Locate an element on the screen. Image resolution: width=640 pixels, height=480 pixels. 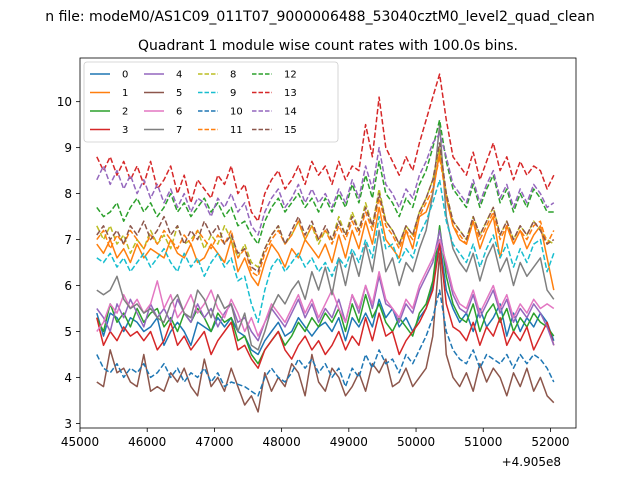
legend-label-12: 12 is located at coordinates (290, 75).